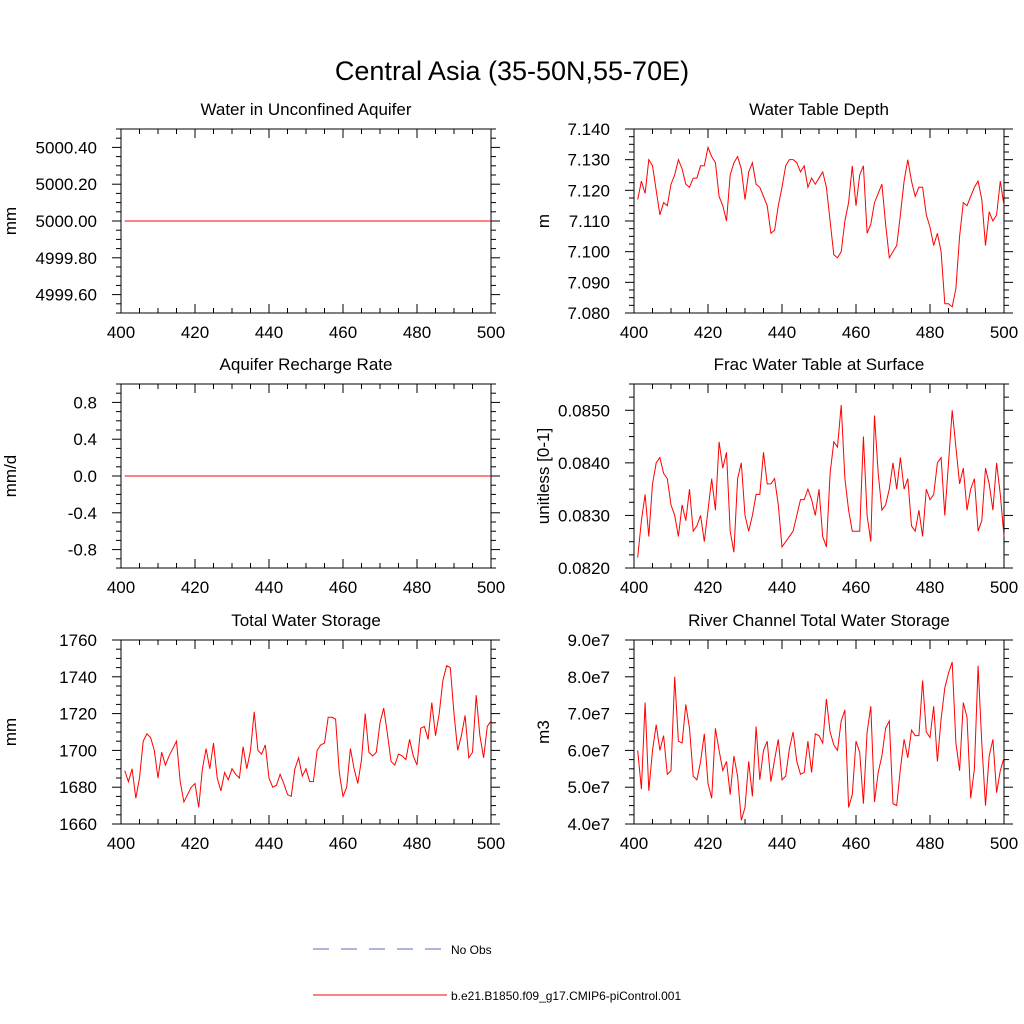 The width and height of the screenshot is (1024, 1024). Describe the element at coordinates (305, 109) in the screenshot. I see `chart-title: Water in Unconfined Aquifer` at that location.